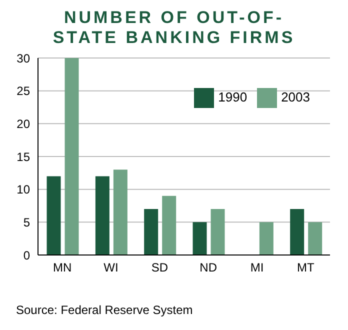 This screenshot has width=348, height=330. Describe the element at coordinates (26, 255) in the screenshot. I see `y-tick-label: 0` at that location.